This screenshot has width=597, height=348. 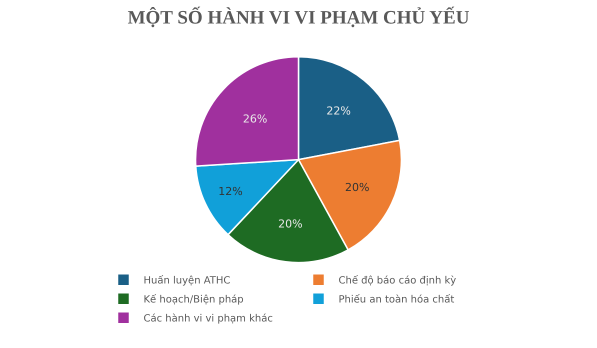 I want to click on data-label: 22%, so click(x=338, y=111).